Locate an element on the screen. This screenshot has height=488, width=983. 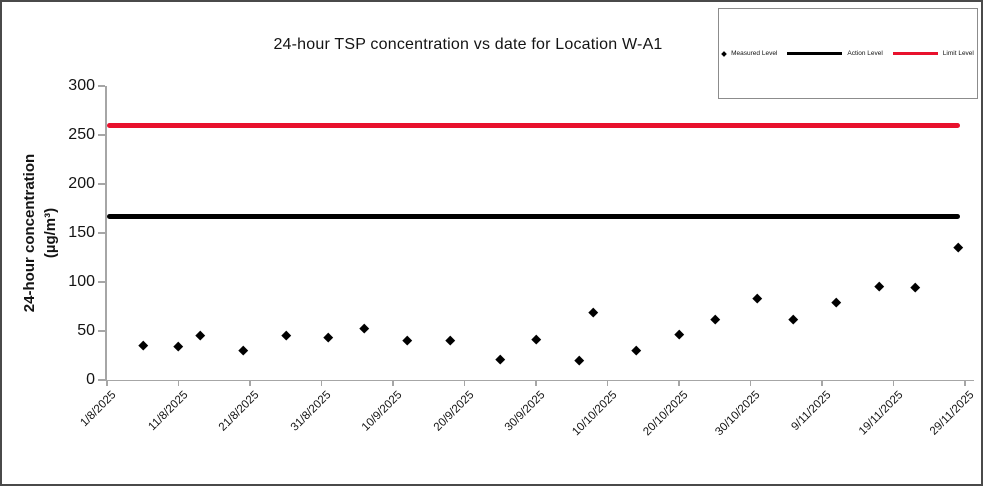
x-axis-tick-label: 10/9/2025 is located at coordinates (382, 411).